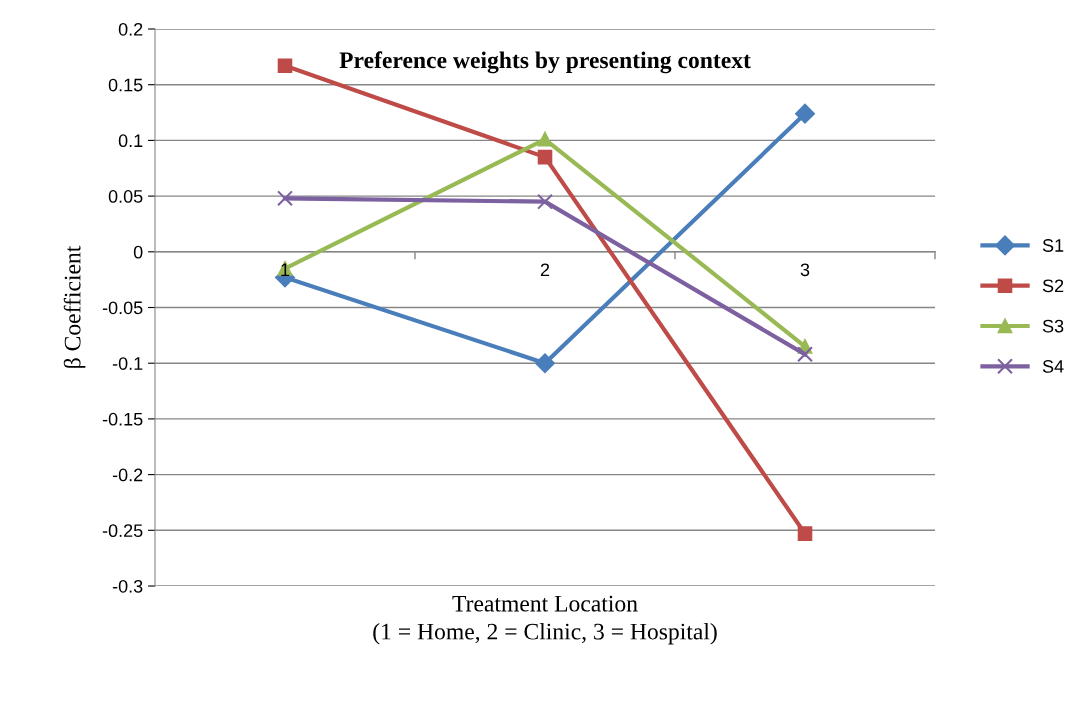 Image resolution: width=1074 pixels, height=713 pixels. What do you see at coordinates (130, 141) in the screenshot?
I see `y-tick-label: 0.1` at bounding box center [130, 141].